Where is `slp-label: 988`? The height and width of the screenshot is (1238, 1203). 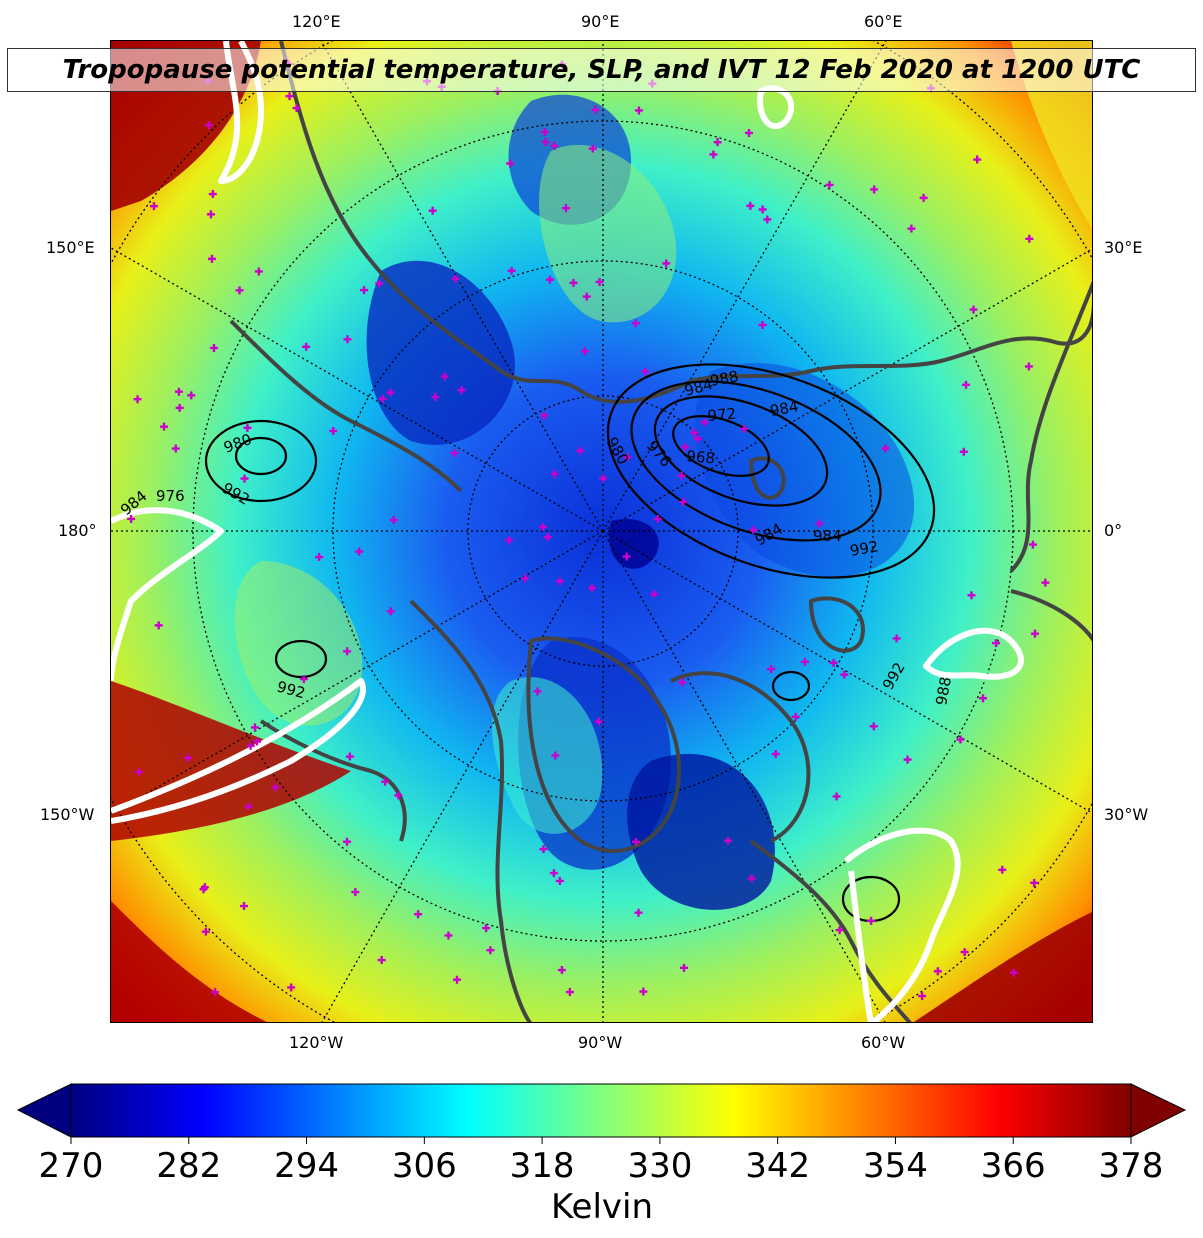
slp-label: 988 is located at coordinates (943, 690).